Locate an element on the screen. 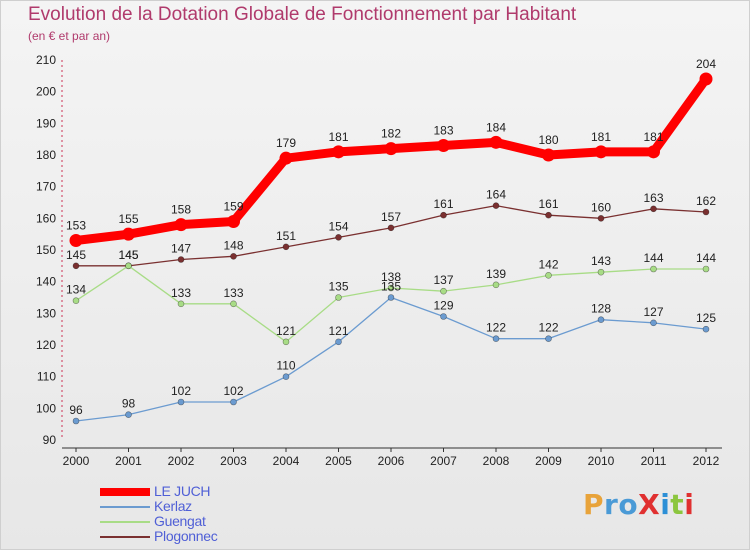 This screenshot has width=750, height=550. y-tick-label: 120 is located at coordinates (46, 345).